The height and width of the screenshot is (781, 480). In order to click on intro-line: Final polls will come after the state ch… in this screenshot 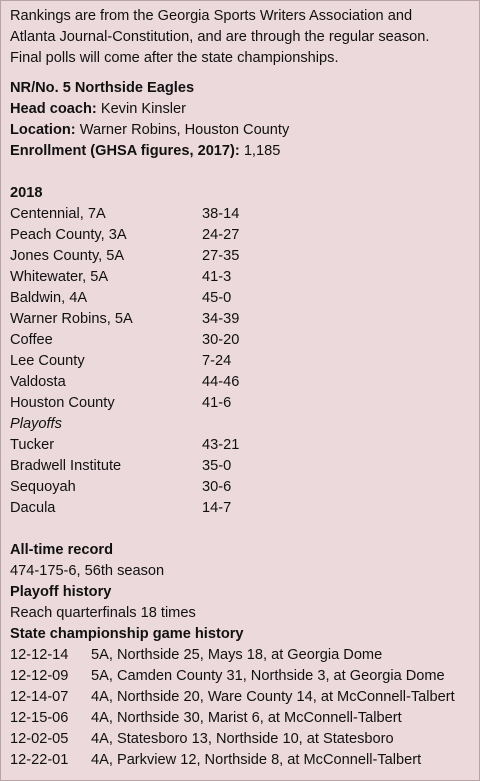, I will do `click(174, 58)`.